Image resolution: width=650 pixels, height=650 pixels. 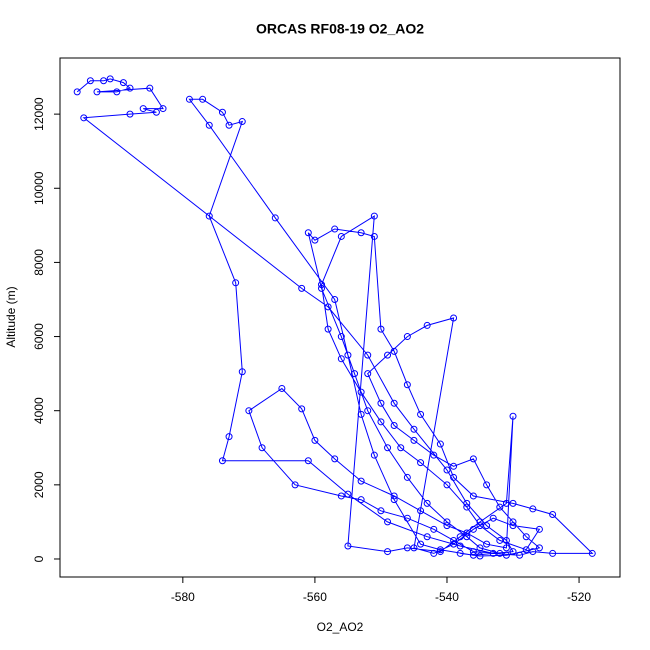 What do you see at coordinates (11, 316) in the screenshot?
I see `y-axis-label: Altitude (m)` at bounding box center [11, 316].